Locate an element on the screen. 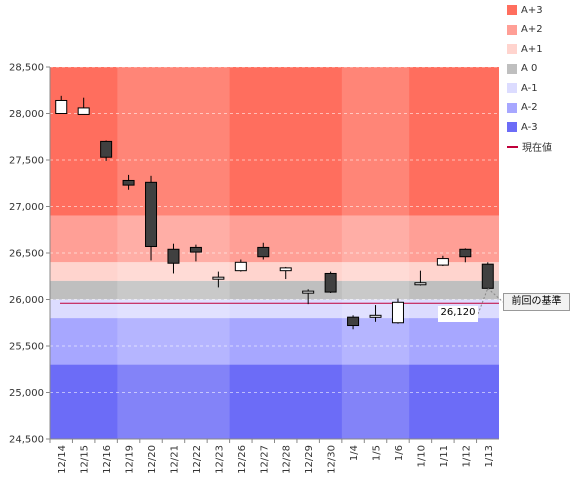 The image size is (577, 480). band-Aminus1 is located at coordinates (274, 309).